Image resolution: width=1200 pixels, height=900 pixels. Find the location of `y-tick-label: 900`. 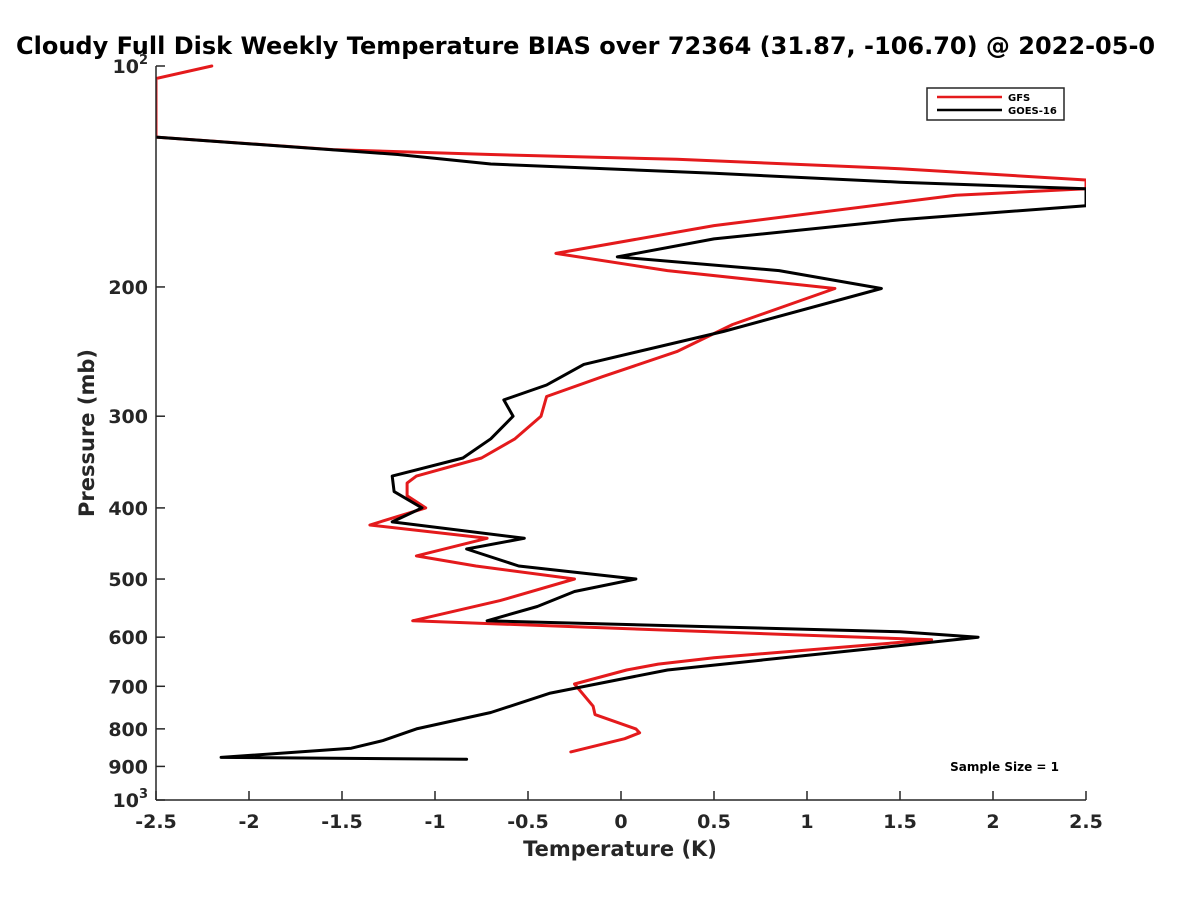

y-tick-label: 900 is located at coordinates (128, 767).